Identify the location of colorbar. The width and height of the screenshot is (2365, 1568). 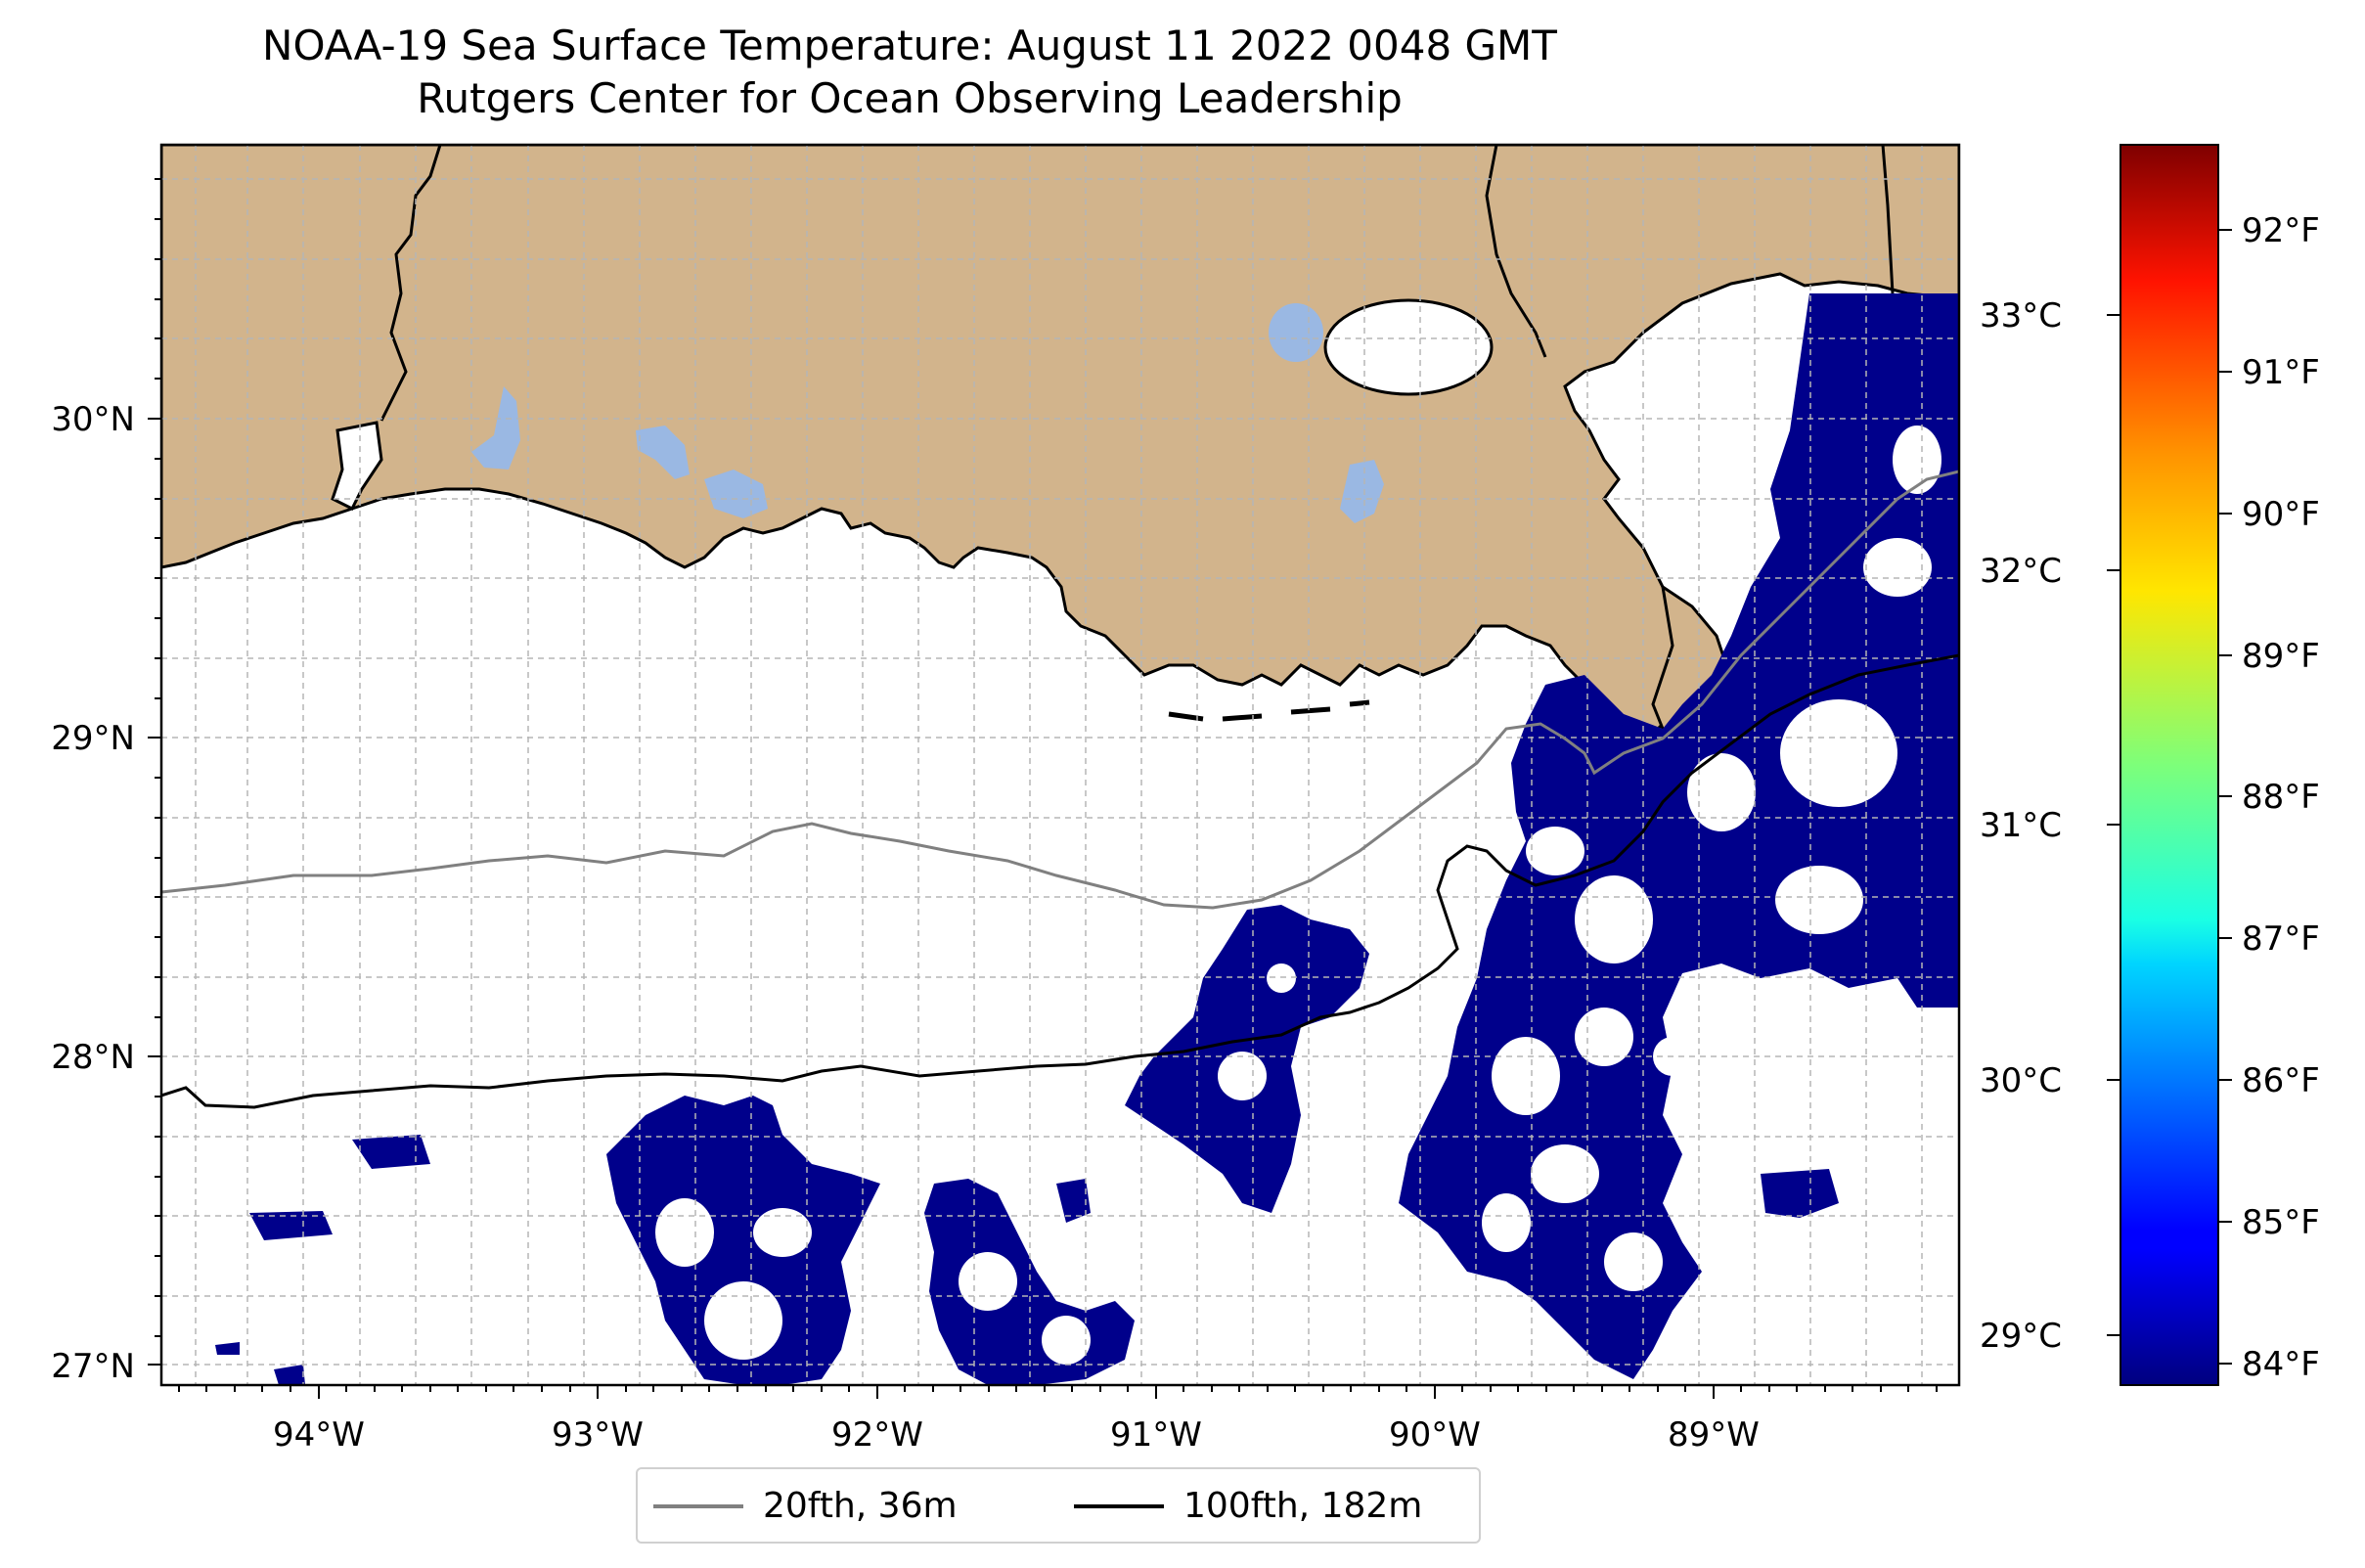
(2169, 765).